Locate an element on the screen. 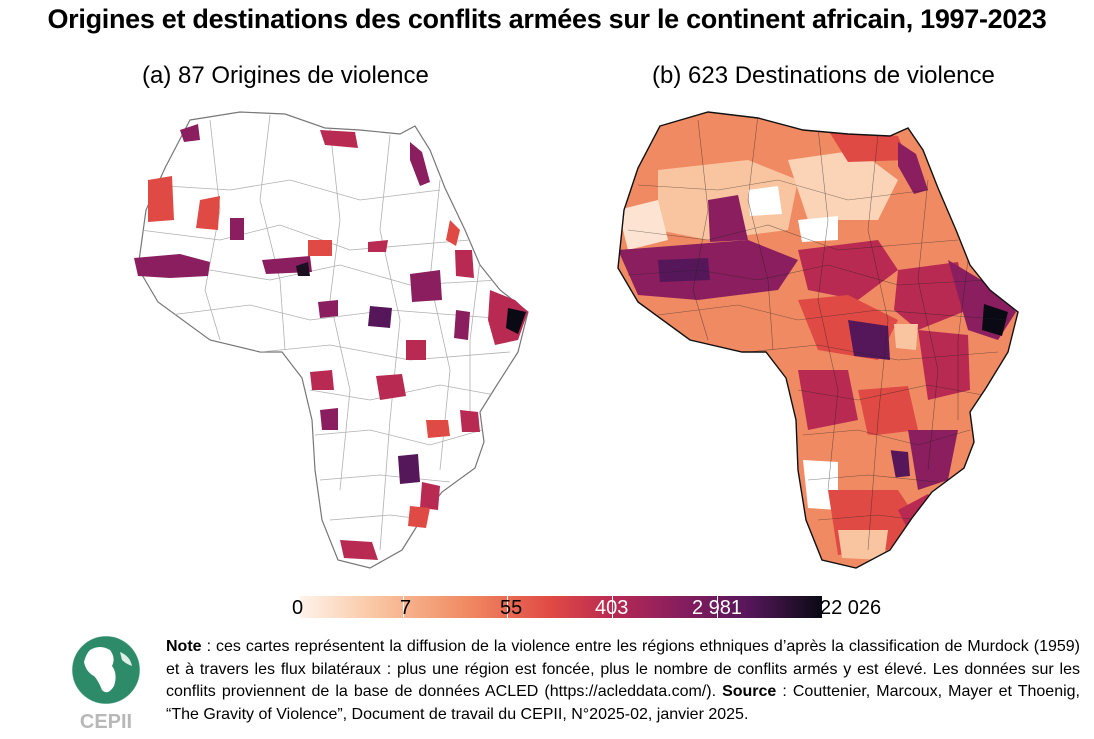  cepii-logo: CEPII is located at coordinates (108, 682).